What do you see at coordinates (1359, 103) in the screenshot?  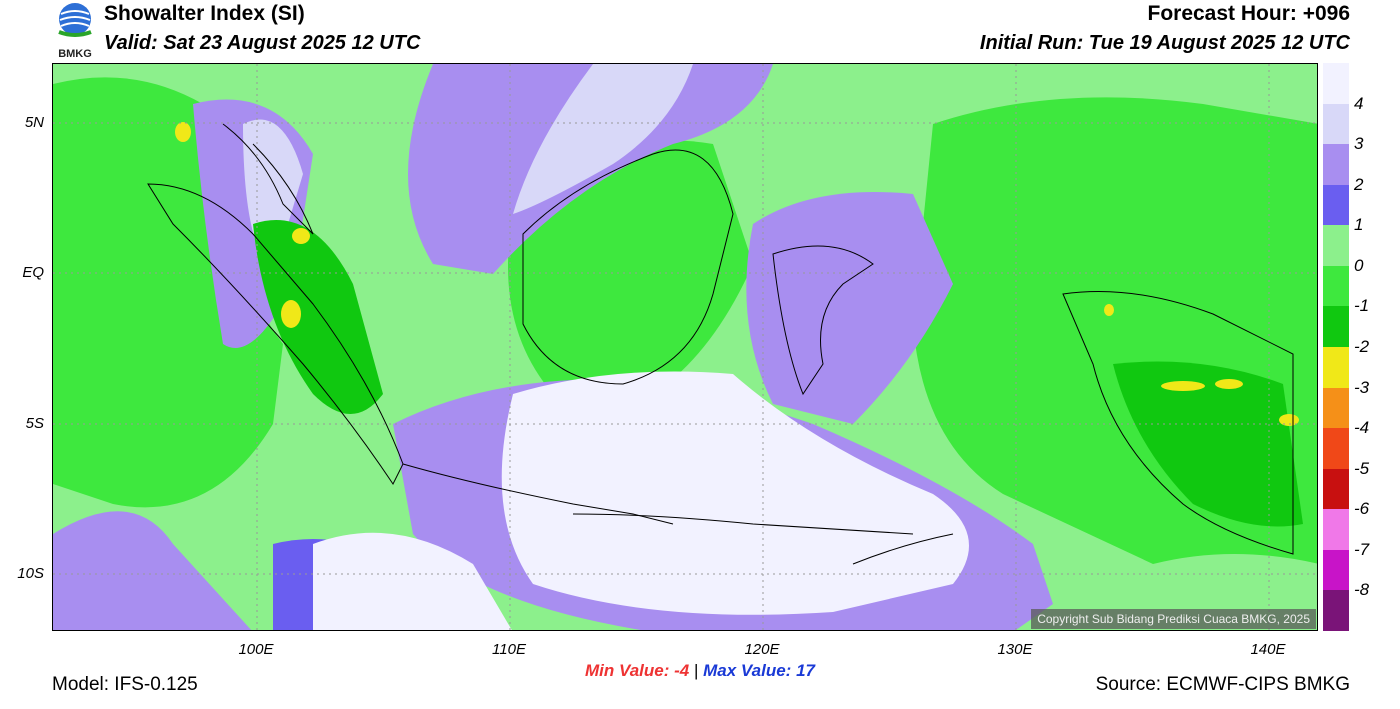 I see `colorbar-label: 4` at bounding box center [1359, 103].